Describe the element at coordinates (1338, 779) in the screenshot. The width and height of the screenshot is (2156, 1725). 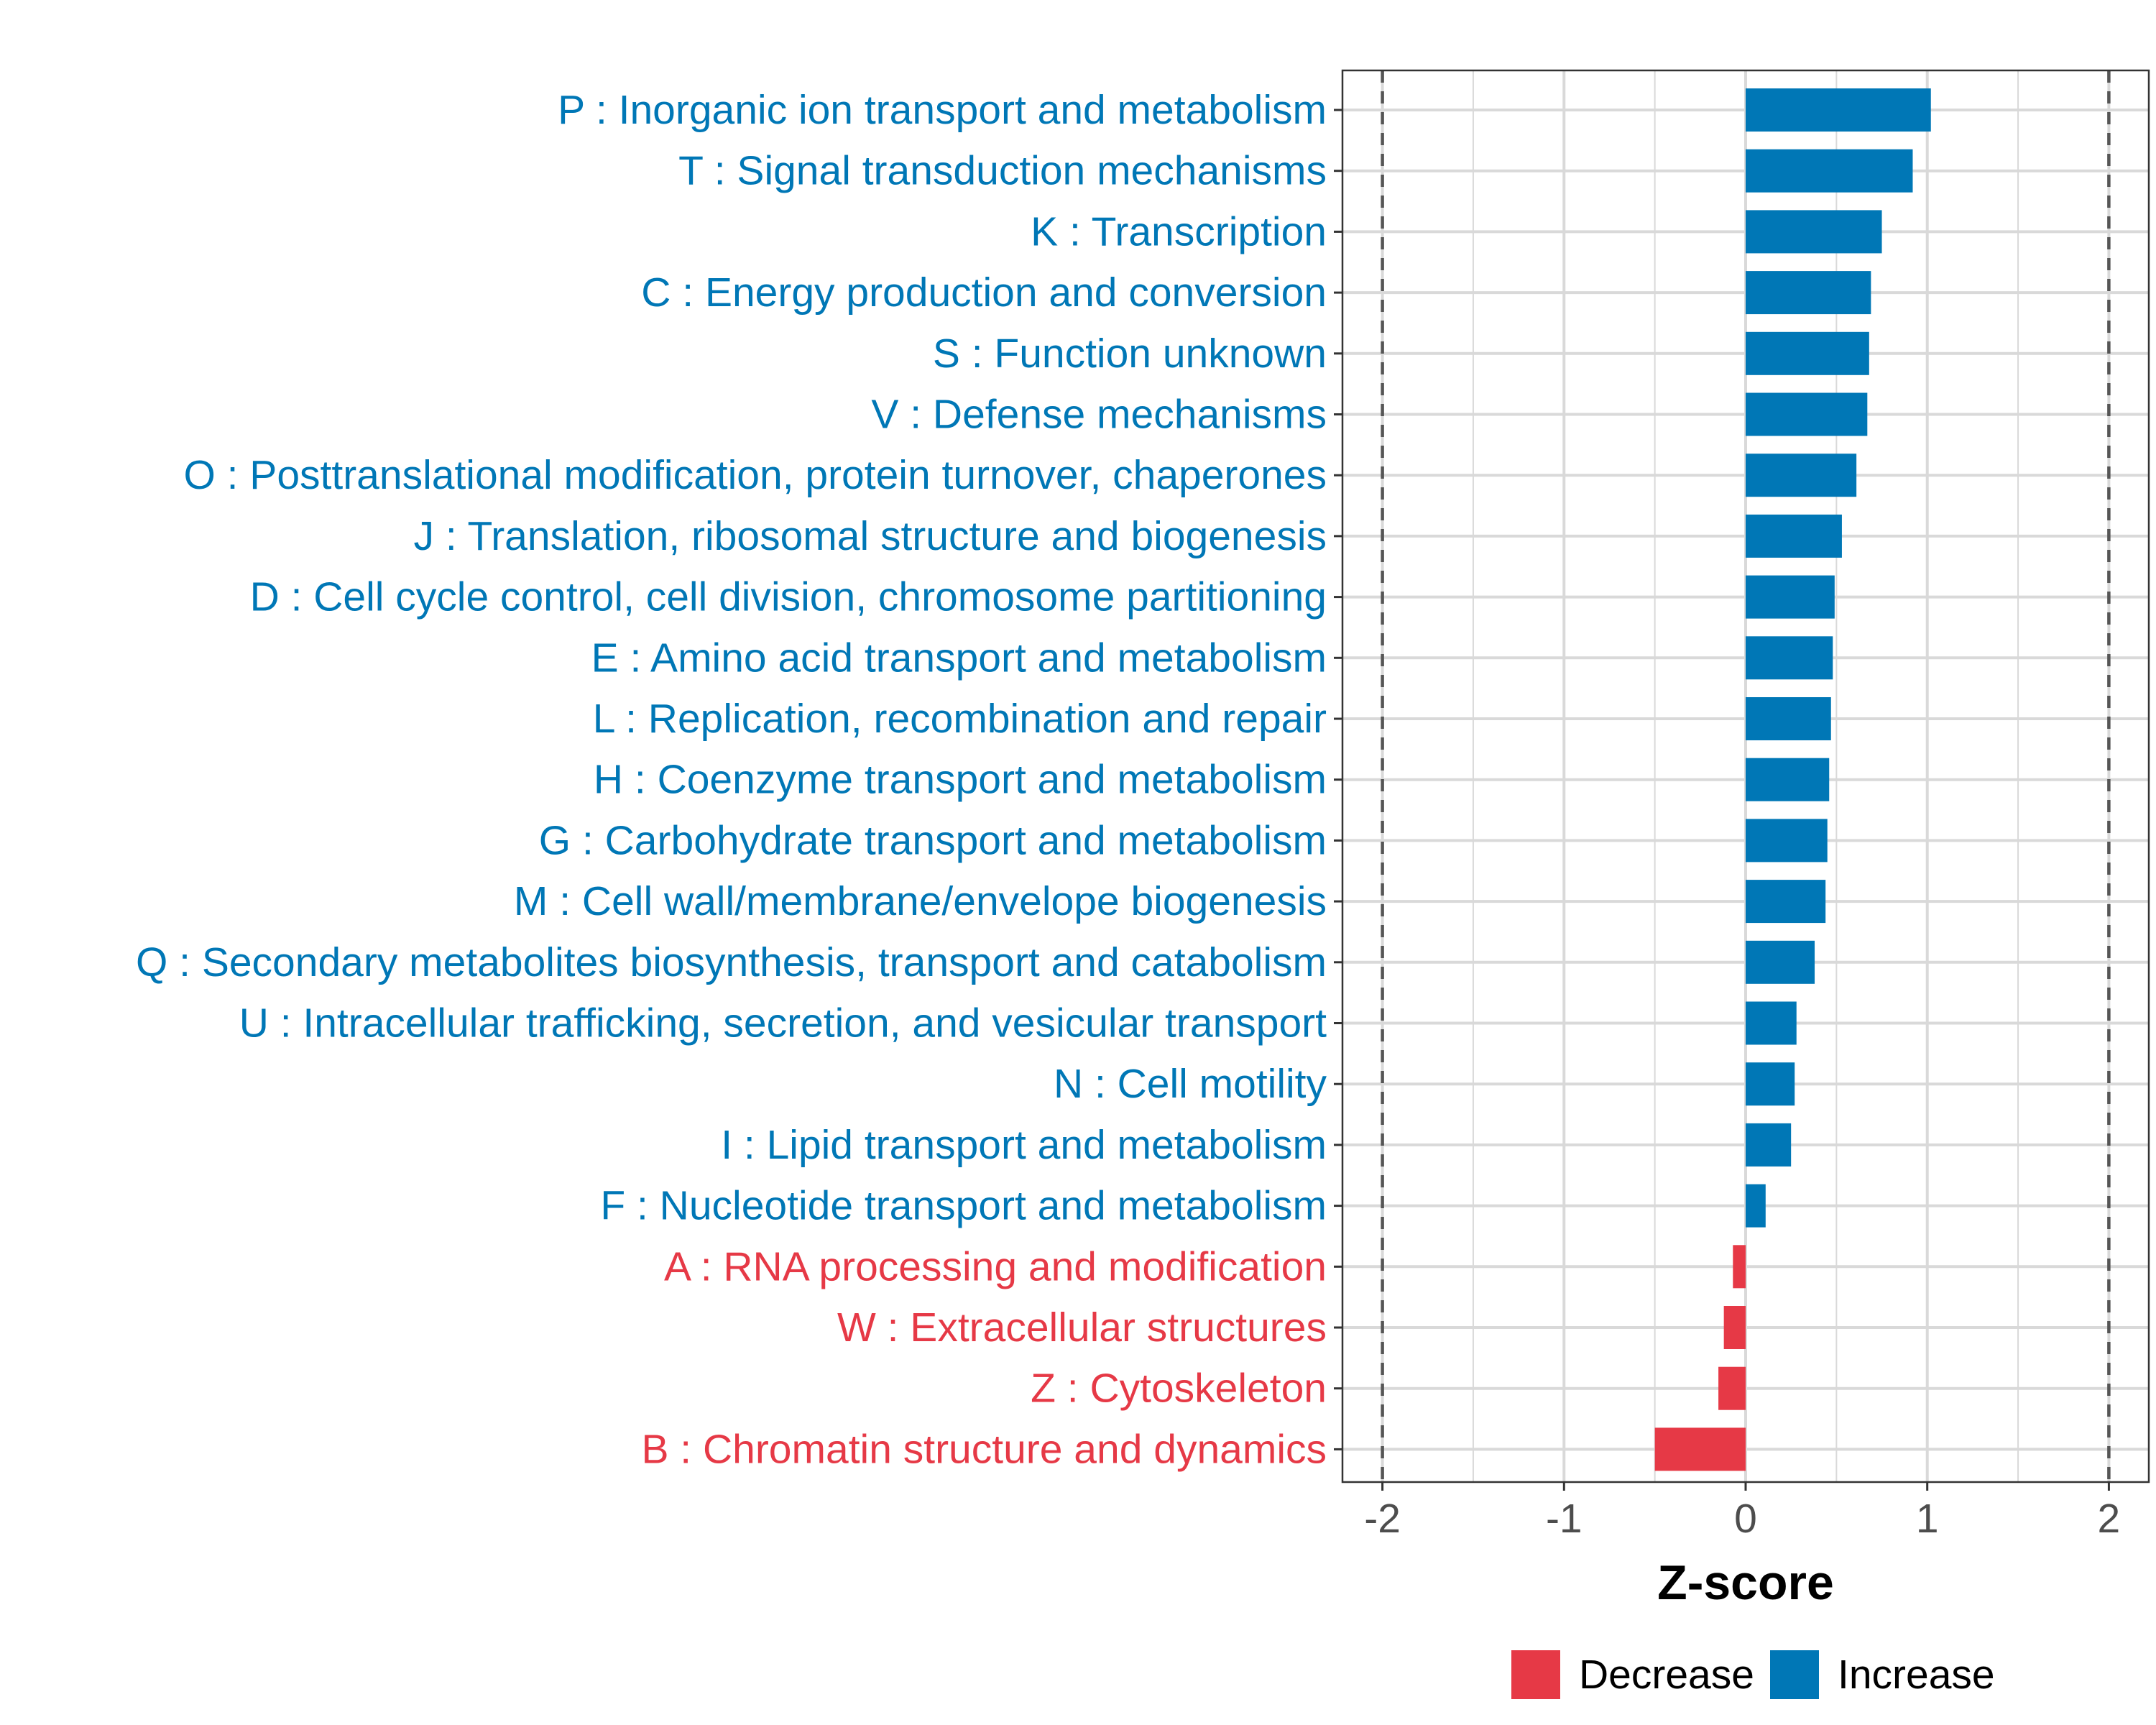
I see `y-axis-ticks` at that location.